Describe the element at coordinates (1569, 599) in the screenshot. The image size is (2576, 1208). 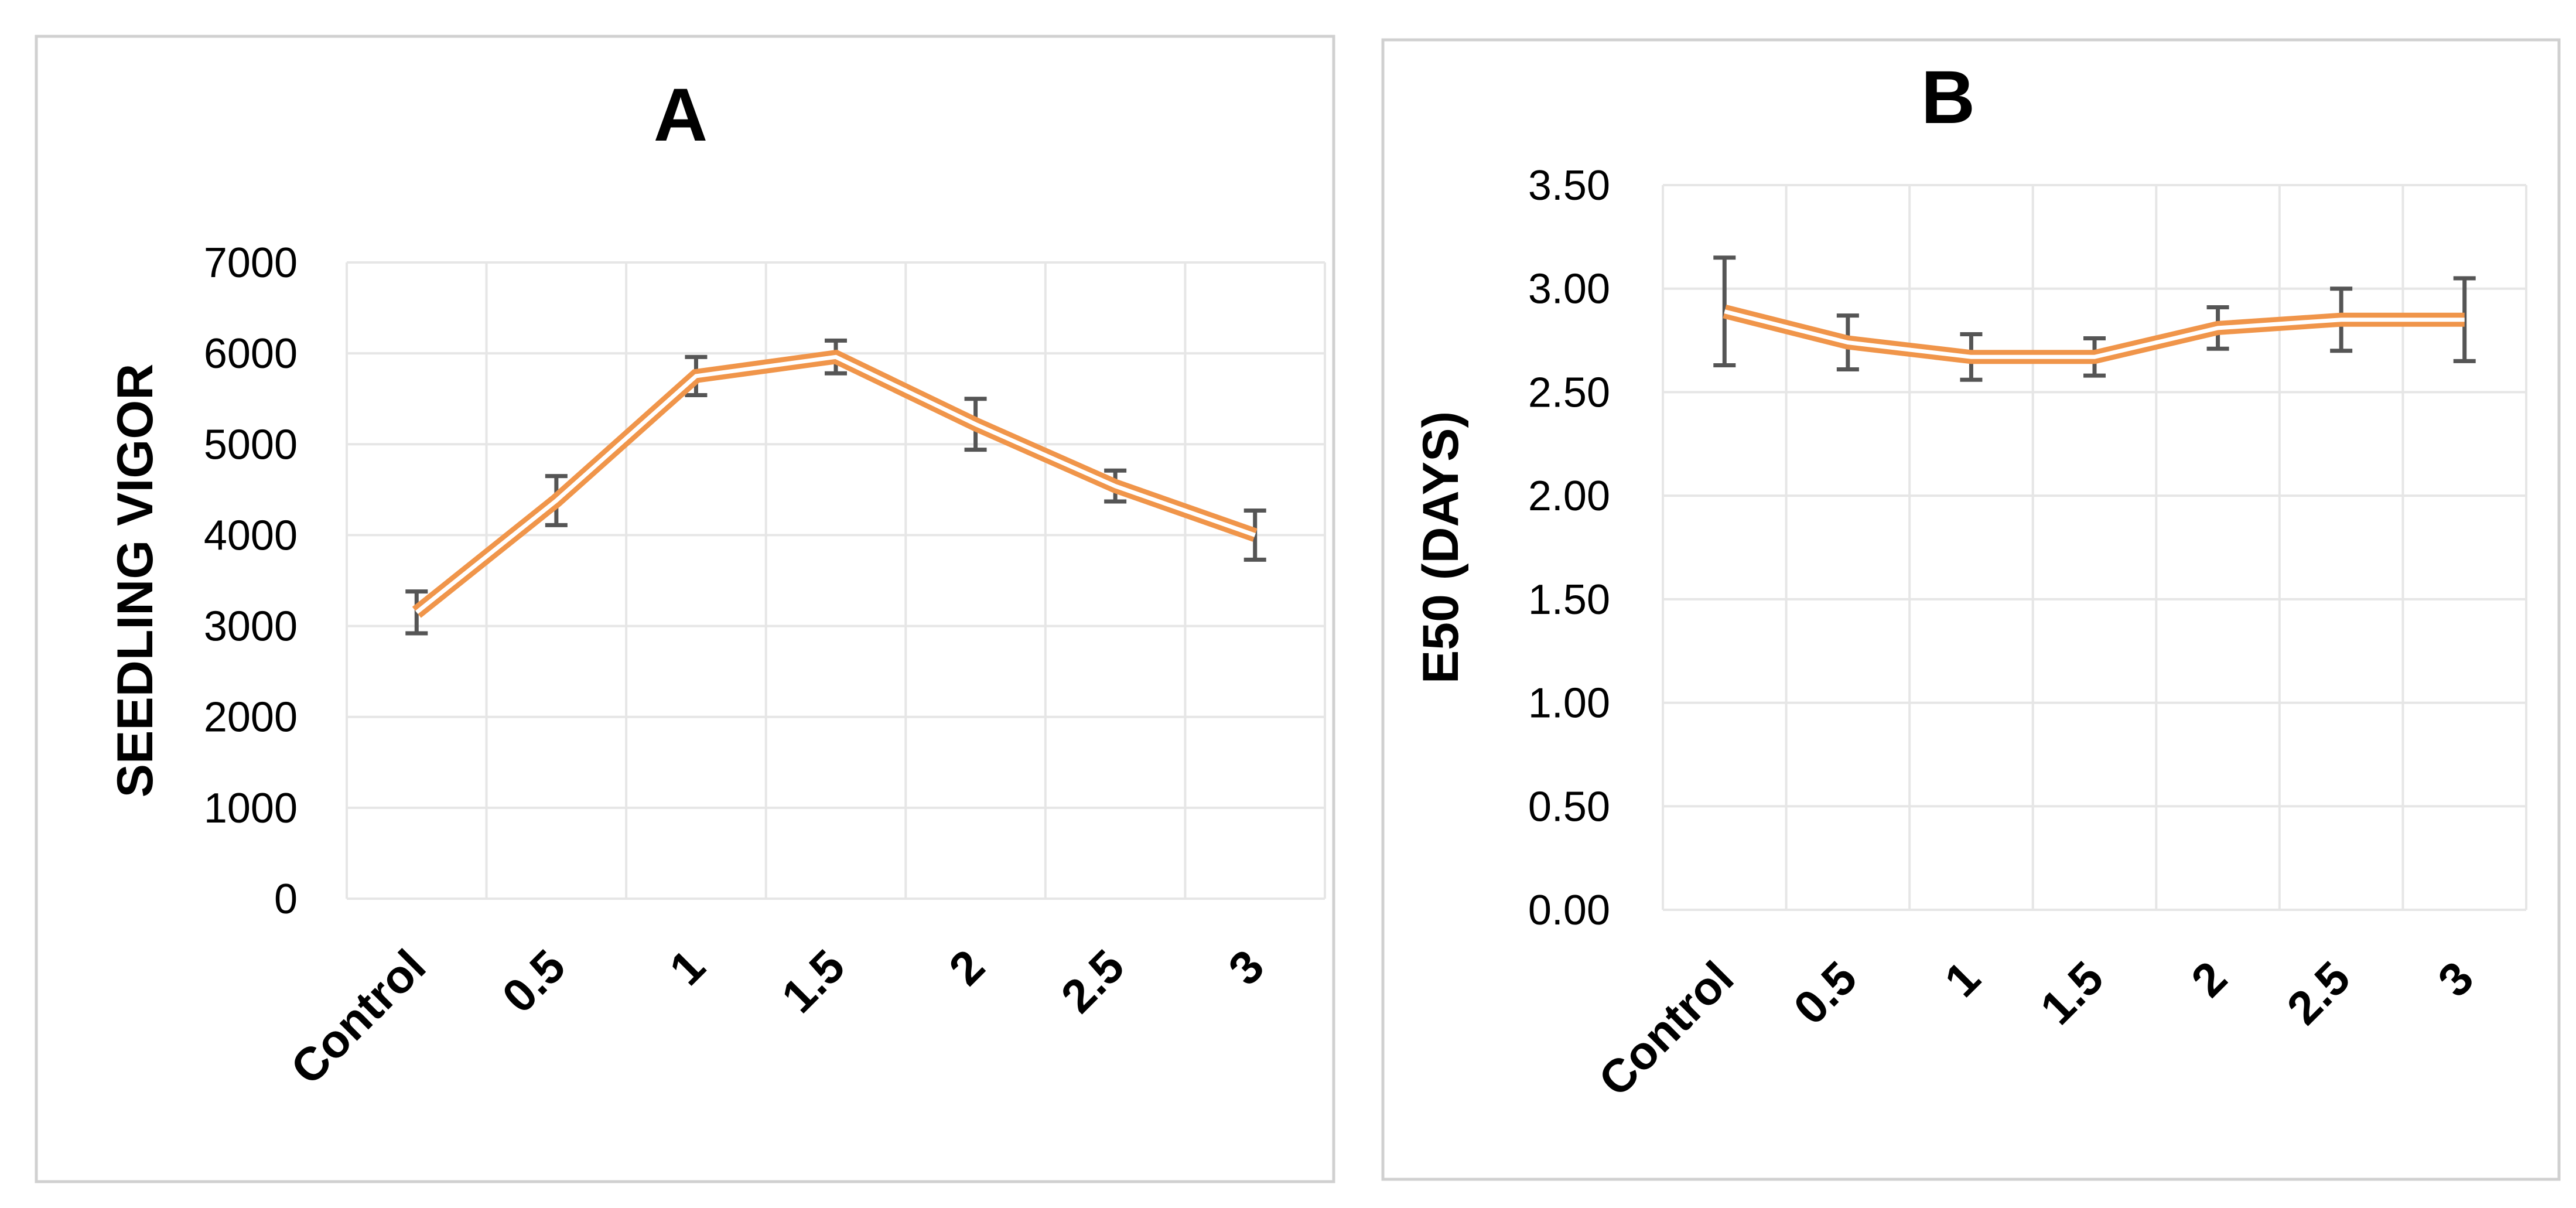
I see `y-tick-label: 1.50` at that location.